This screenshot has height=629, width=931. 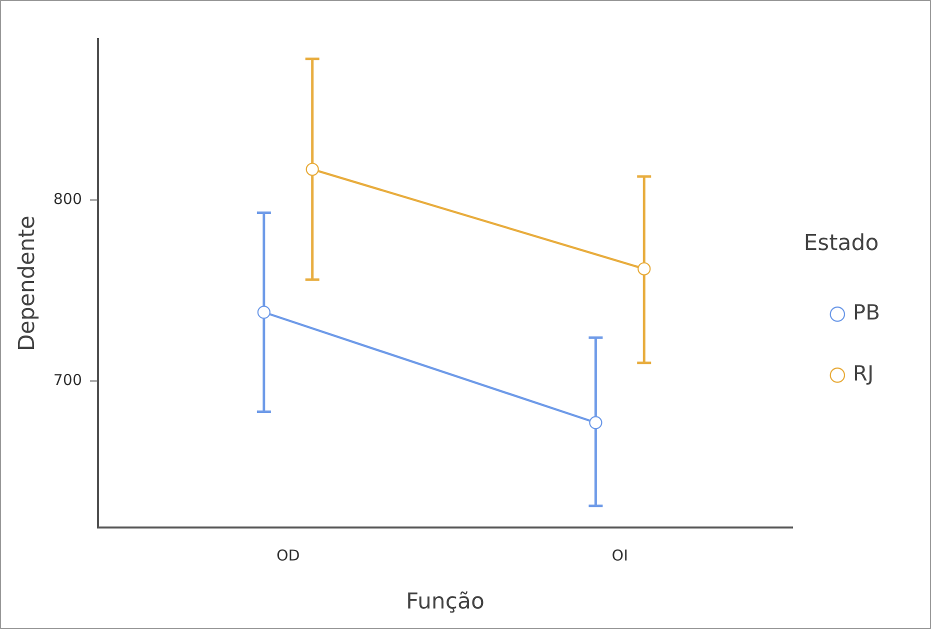 I want to click on y-tick-label: 800, so click(x=67, y=199).